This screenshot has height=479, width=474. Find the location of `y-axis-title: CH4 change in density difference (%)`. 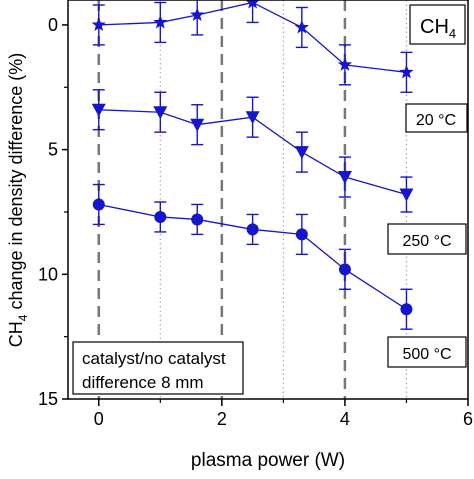

y-axis-title: CH4 change in density difference (%) is located at coordinates (18, 200).